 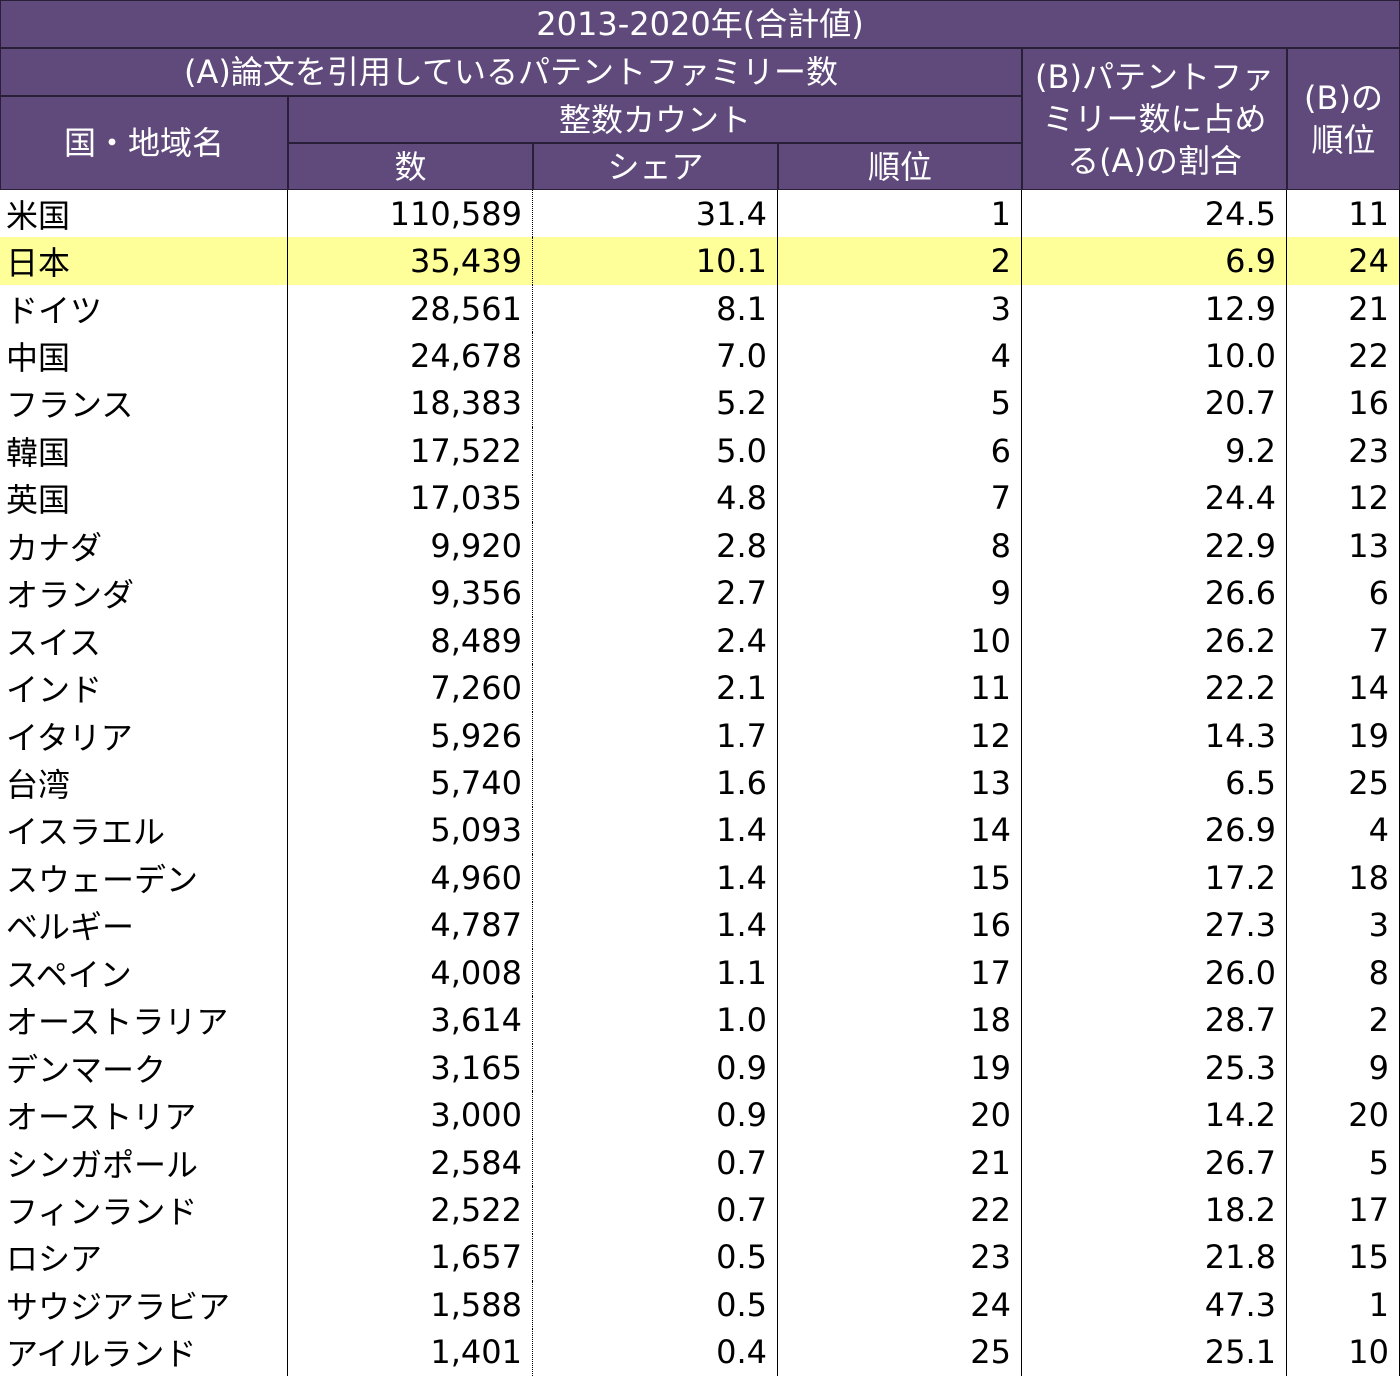 What do you see at coordinates (655, 783) in the screenshot?
I see `cell-value: 1.6` at bounding box center [655, 783].